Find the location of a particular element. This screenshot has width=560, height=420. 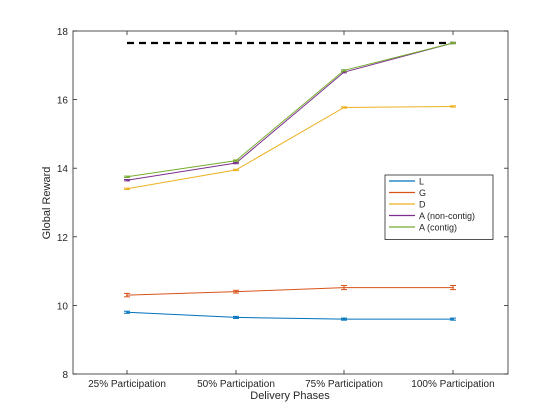

legend-label: G is located at coordinates (422, 193).